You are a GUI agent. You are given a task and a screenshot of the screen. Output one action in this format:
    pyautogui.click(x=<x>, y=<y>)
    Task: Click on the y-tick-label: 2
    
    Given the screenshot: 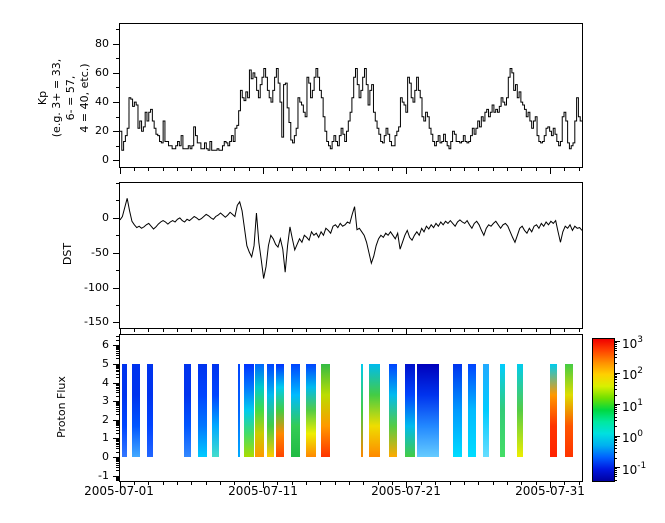 What is the action you would take?
    pyautogui.click(x=105, y=419)
    